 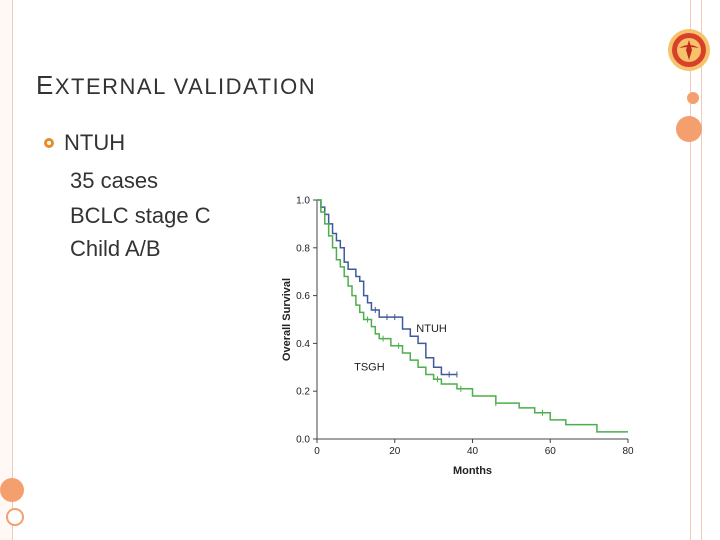 What do you see at coordinates (473, 451) in the screenshot?
I see `x-tick-label: 40` at bounding box center [473, 451].